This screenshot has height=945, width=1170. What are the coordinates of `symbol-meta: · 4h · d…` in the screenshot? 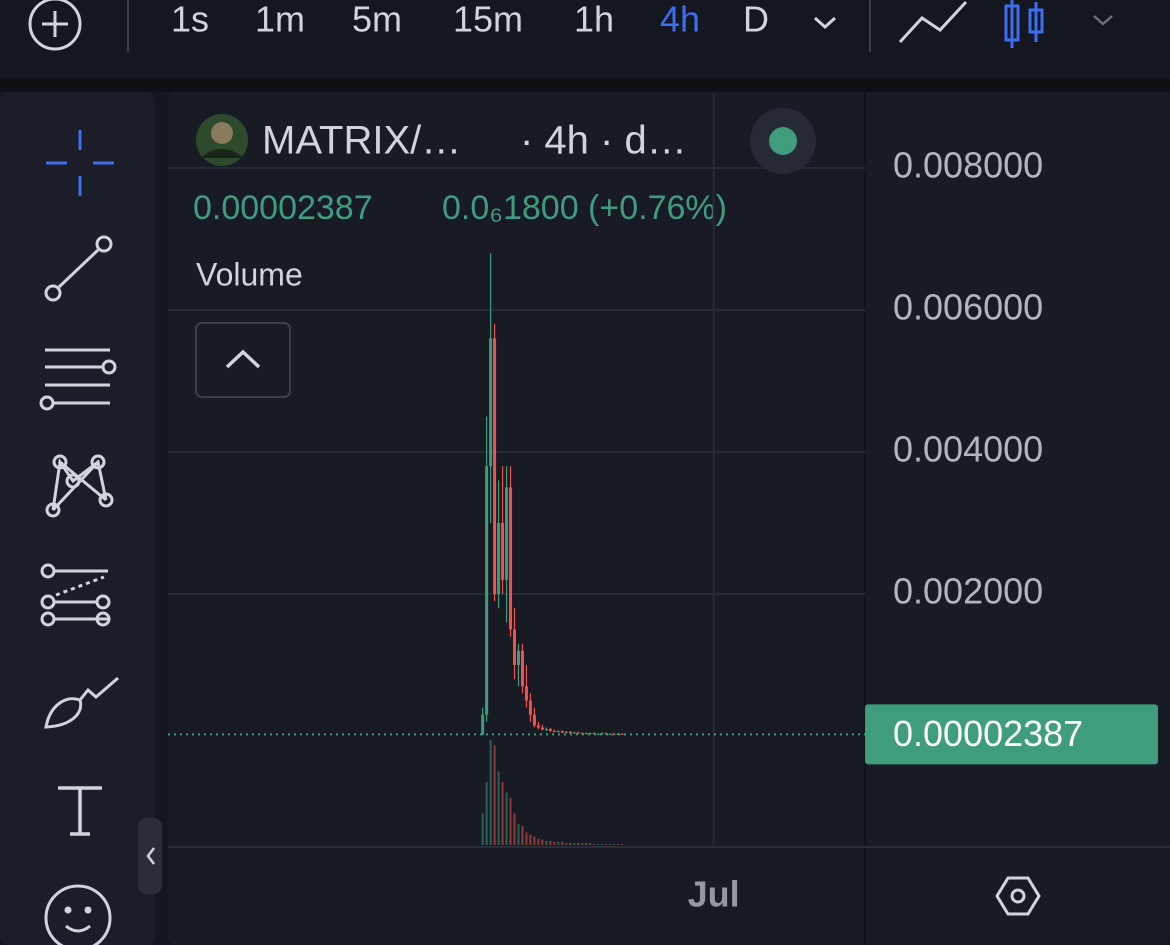 It's located at (603, 141).